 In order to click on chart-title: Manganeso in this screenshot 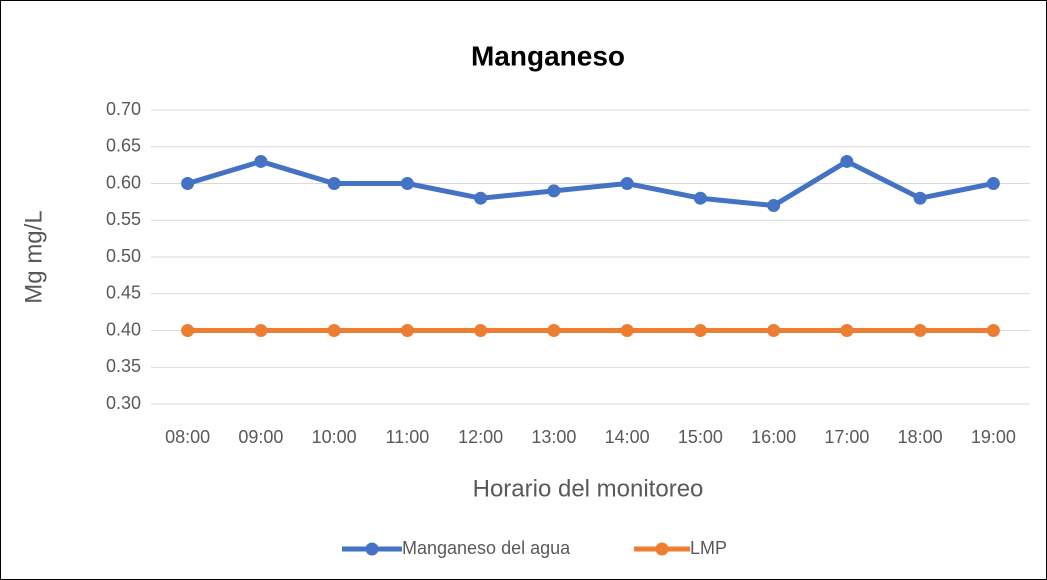, I will do `click(548, 55)`.